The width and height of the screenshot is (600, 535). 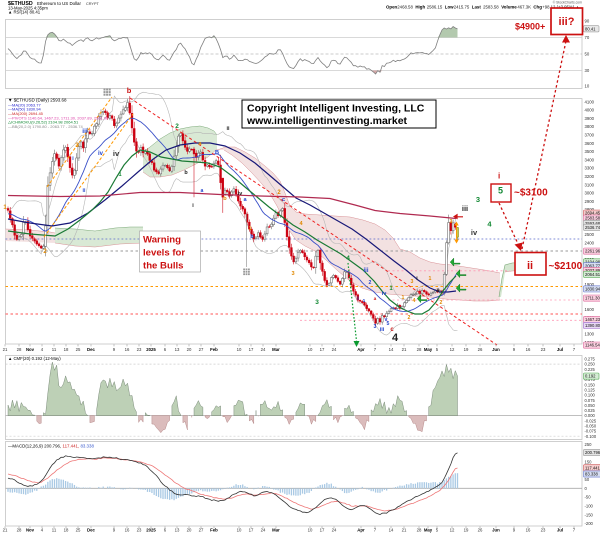 I want to click on svg-text: 1900, so click(x=590, y=284).